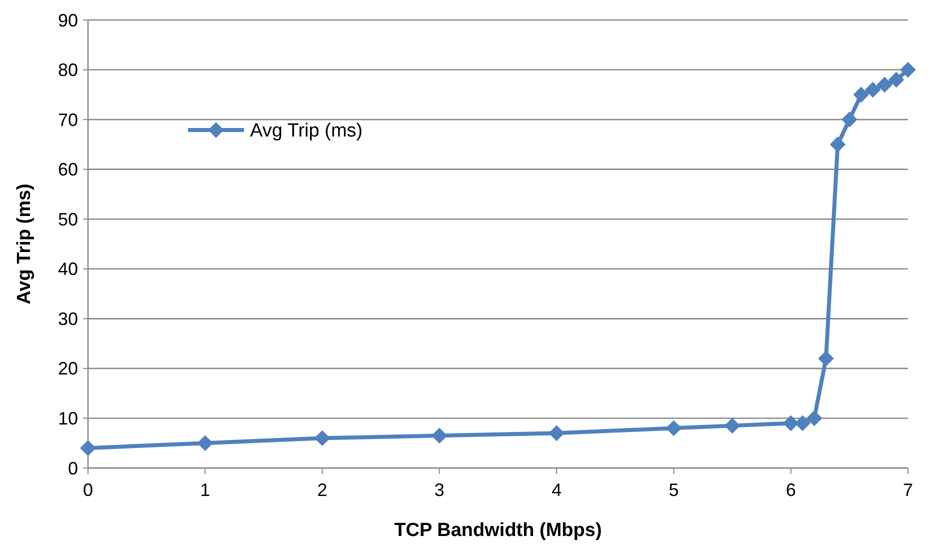  I want to click on legend-label: Avg Trip (ms), so click(306, 131).